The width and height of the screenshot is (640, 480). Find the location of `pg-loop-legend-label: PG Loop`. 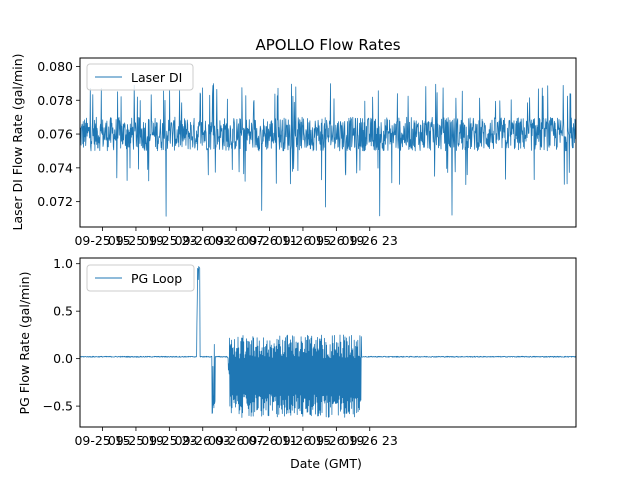

pg-loop-legend-label: PG Loop is located at coordinates (156, 278).